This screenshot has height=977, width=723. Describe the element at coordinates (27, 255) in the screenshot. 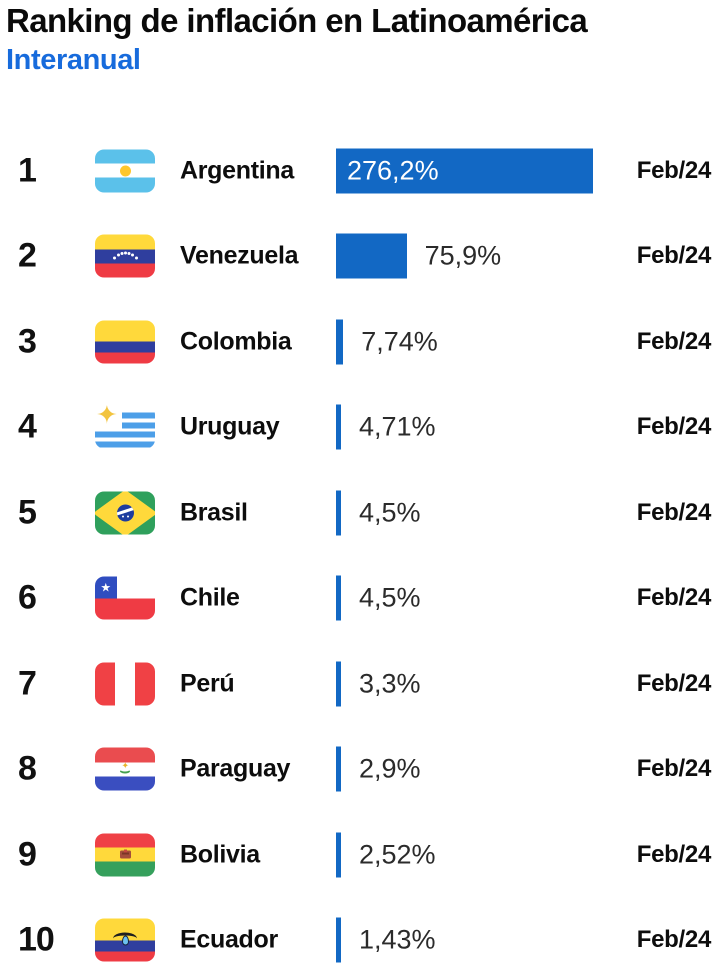

I see `rank-number: 2` at that location.